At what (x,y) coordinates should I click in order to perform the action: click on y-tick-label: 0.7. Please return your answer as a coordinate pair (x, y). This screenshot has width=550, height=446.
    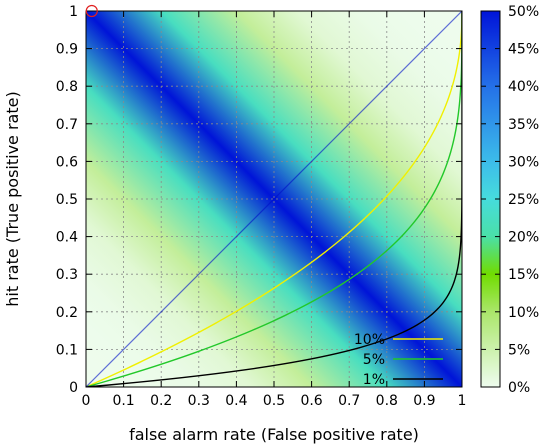
    Looking at the image, I should click on (67, 125).